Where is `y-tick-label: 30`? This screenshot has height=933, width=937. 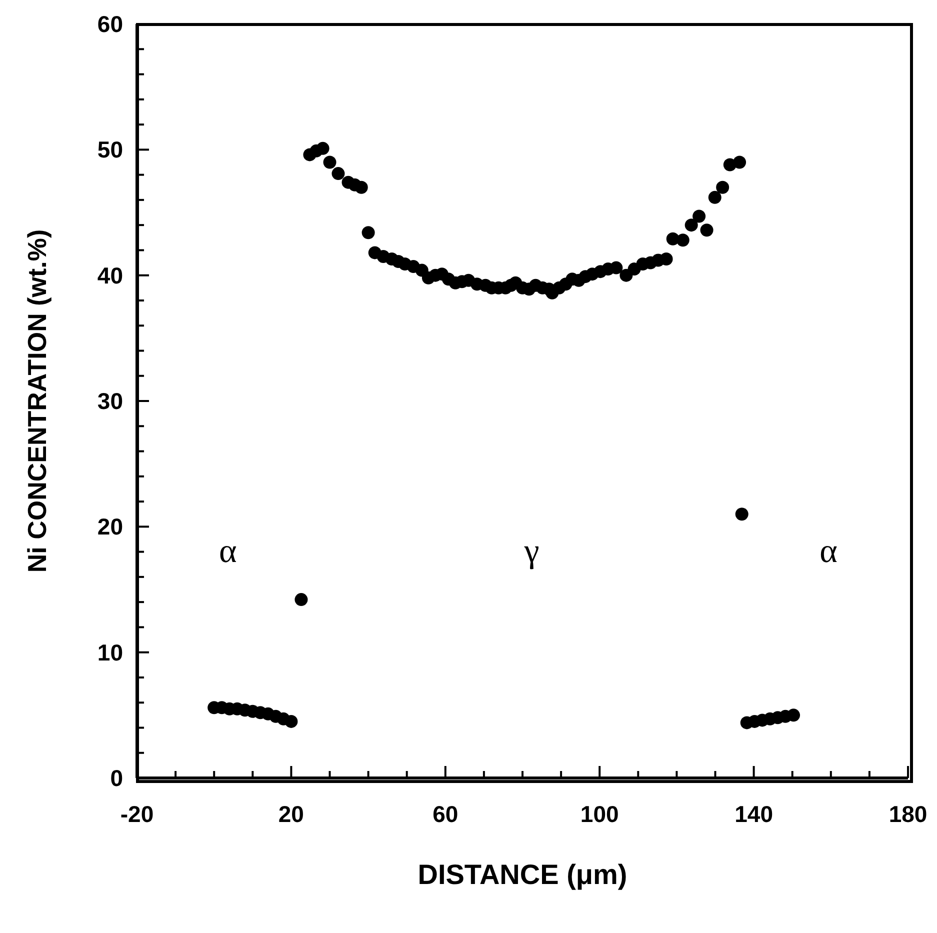
y-tick-label: 30 is located at coordinates (110, 401).